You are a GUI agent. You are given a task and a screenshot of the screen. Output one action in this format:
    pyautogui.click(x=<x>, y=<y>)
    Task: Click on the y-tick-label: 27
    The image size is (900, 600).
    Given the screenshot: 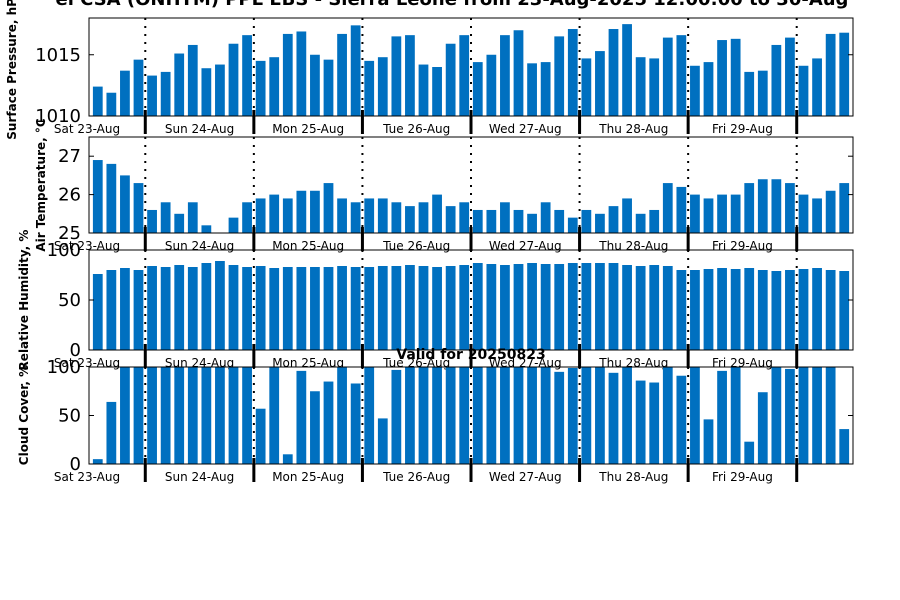 What is the action you would take?
    pyautogui.click(x=69, y=156)
    